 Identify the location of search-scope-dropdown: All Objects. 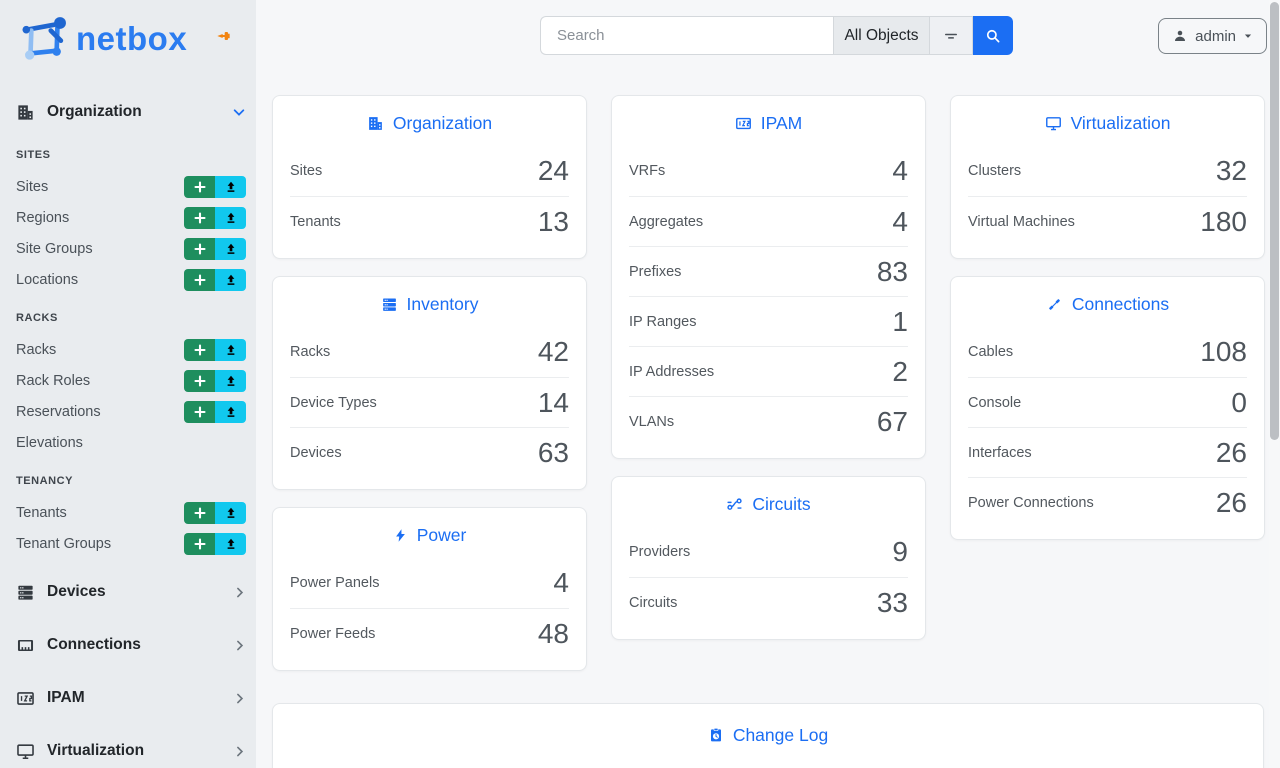
(881, 35).